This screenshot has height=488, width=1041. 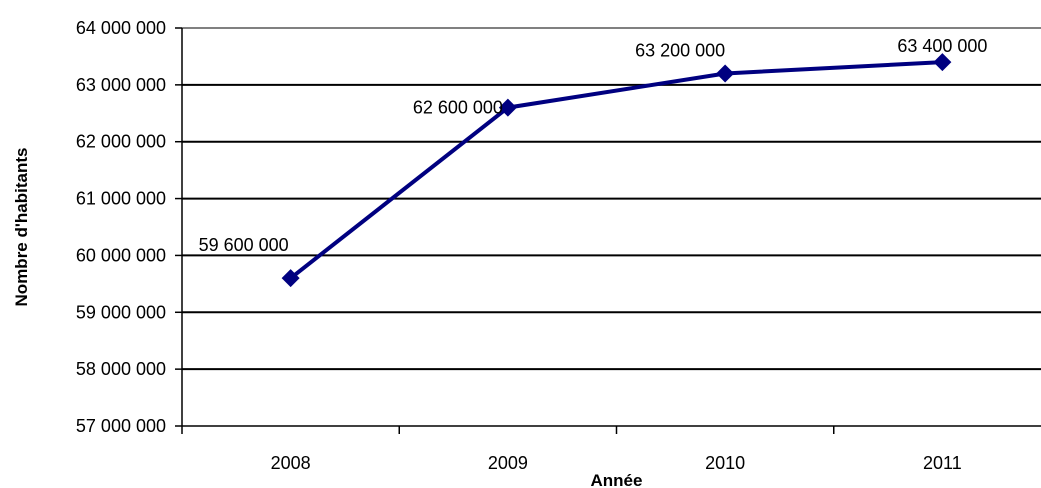 I want to click on x-tick-label: 2011, so click(x=942, y=463).